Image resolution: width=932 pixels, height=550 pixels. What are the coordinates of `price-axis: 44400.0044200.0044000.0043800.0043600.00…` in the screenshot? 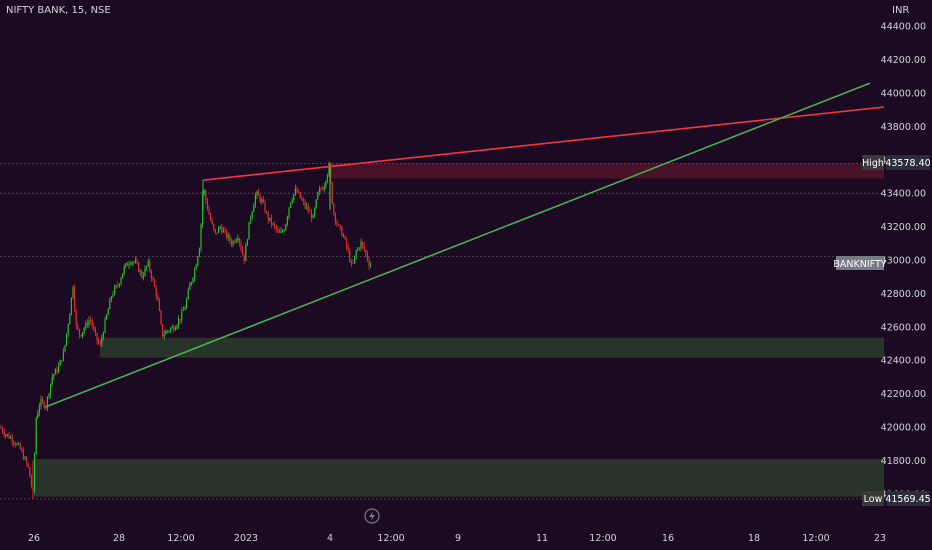 It's located at (903, 261).